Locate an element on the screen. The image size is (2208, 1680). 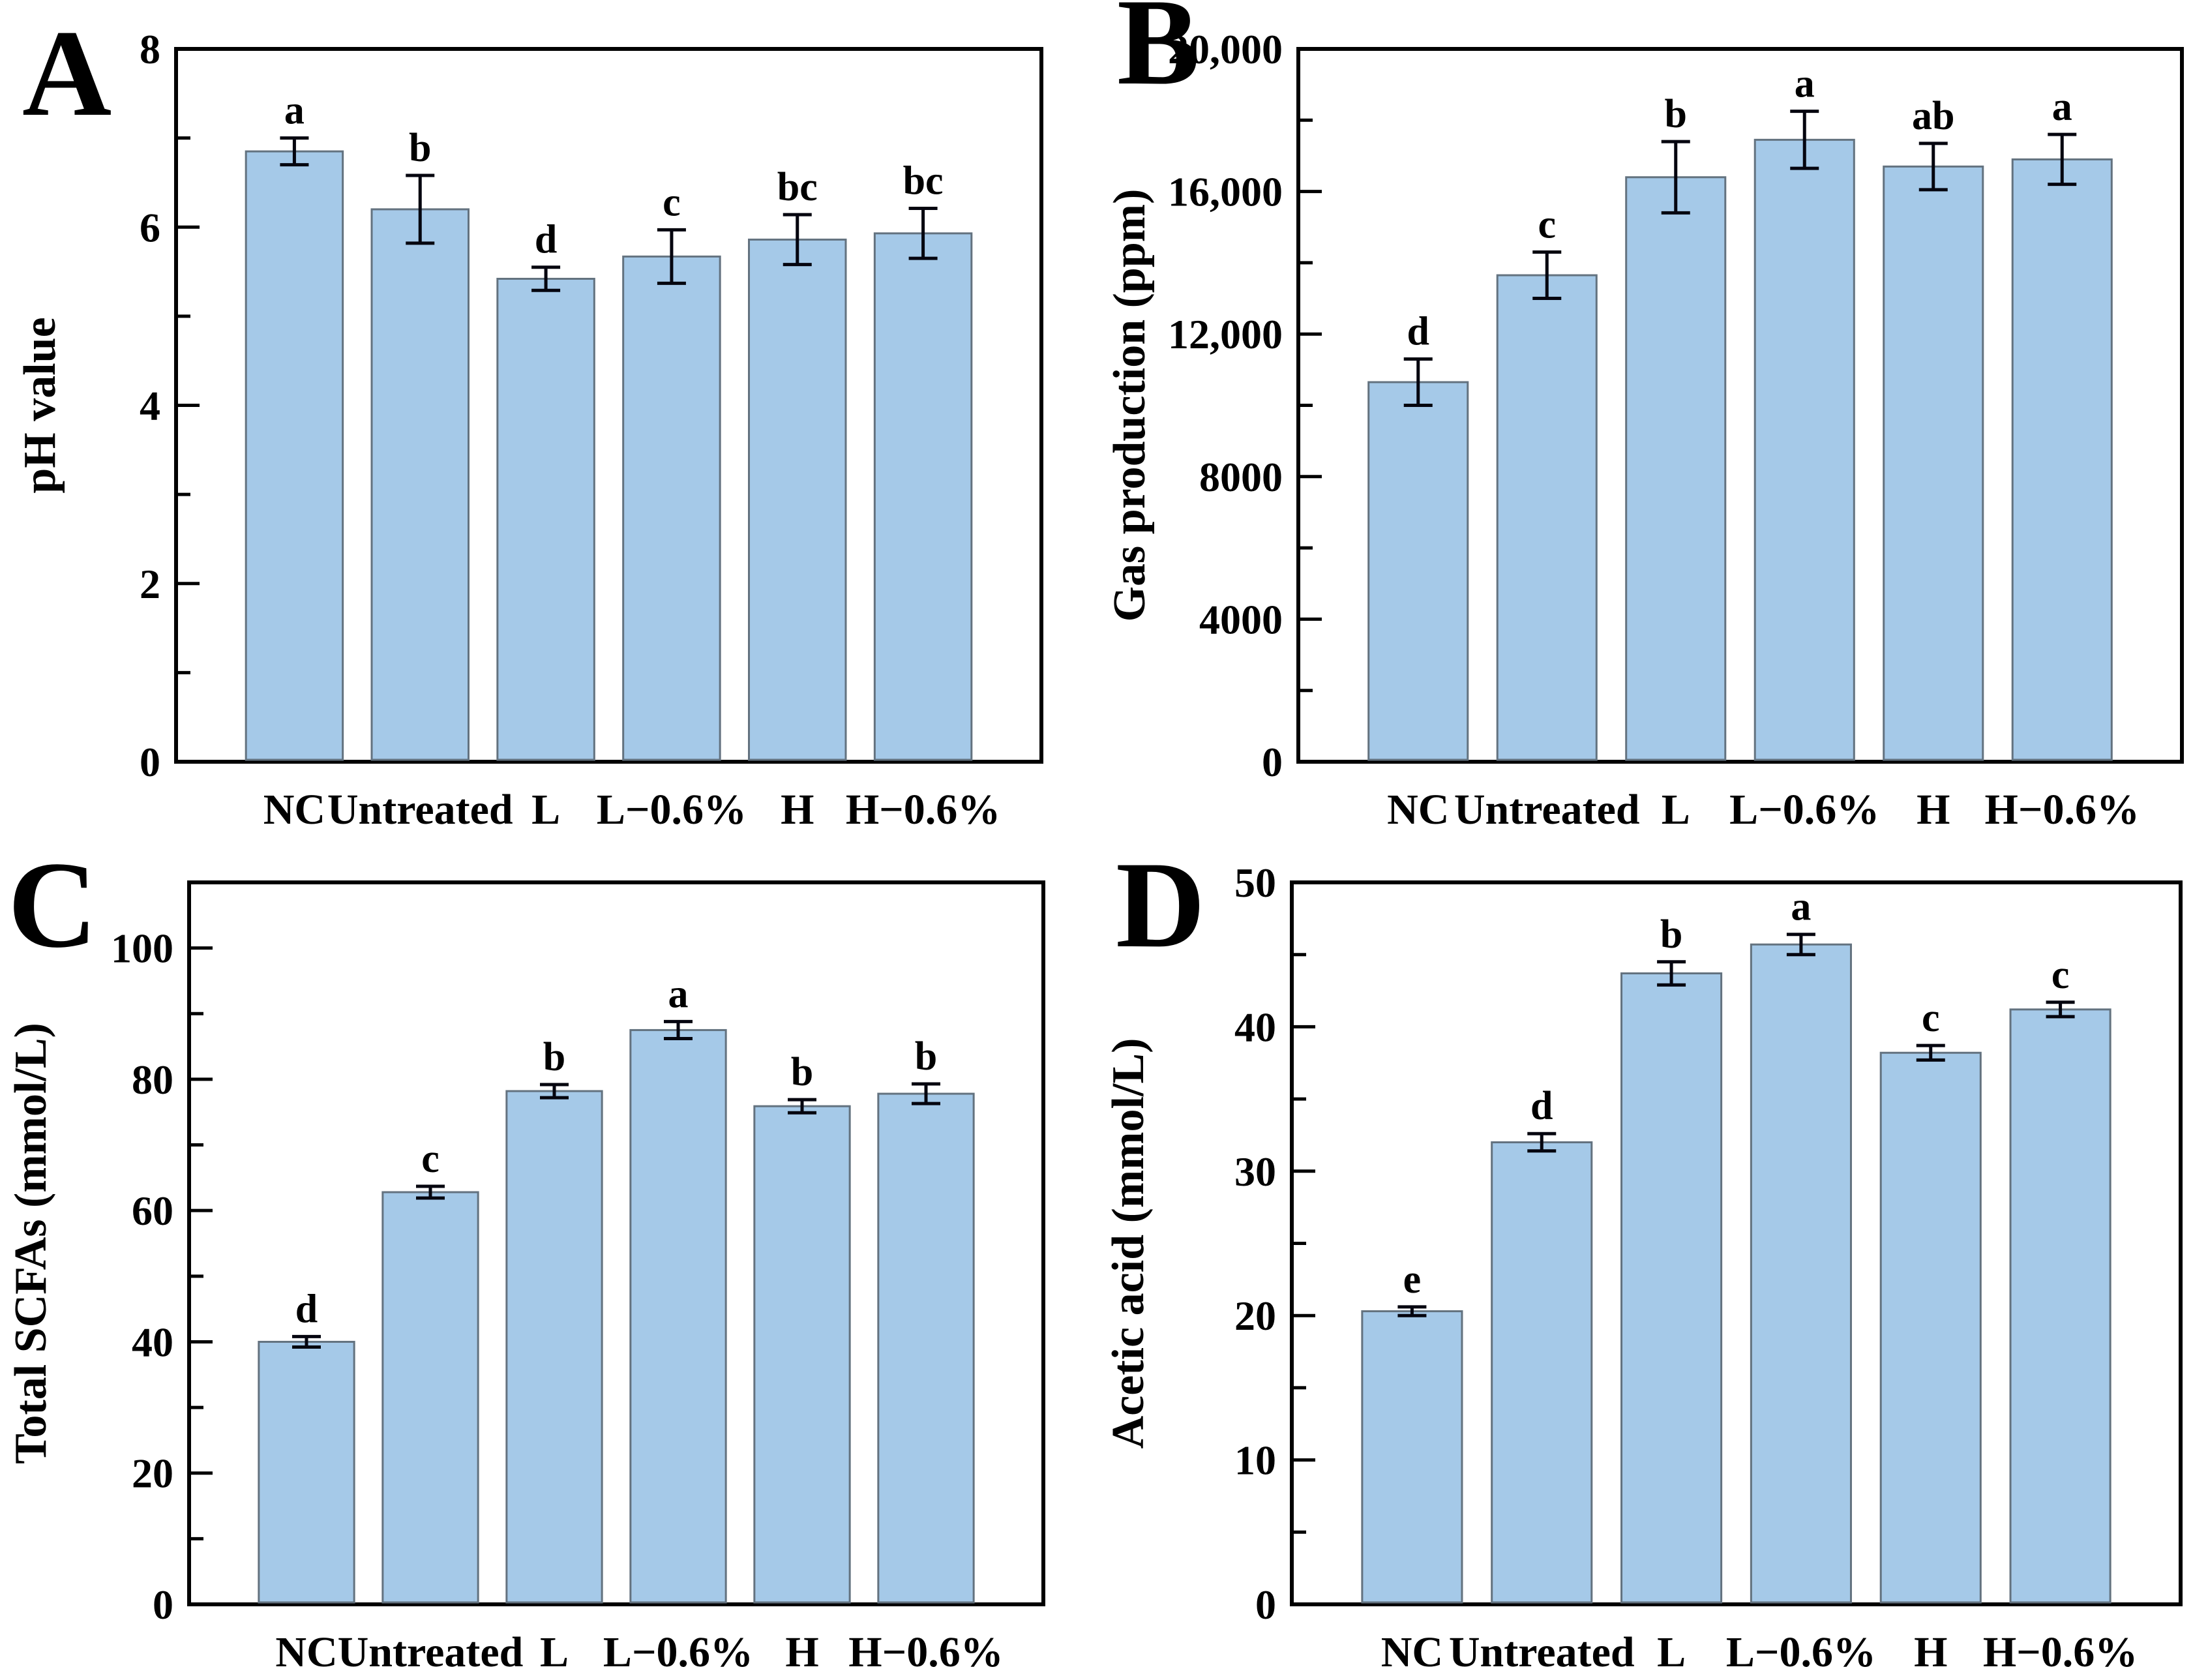
svg-text: 12,000 is located at coordinates (1225, 334).